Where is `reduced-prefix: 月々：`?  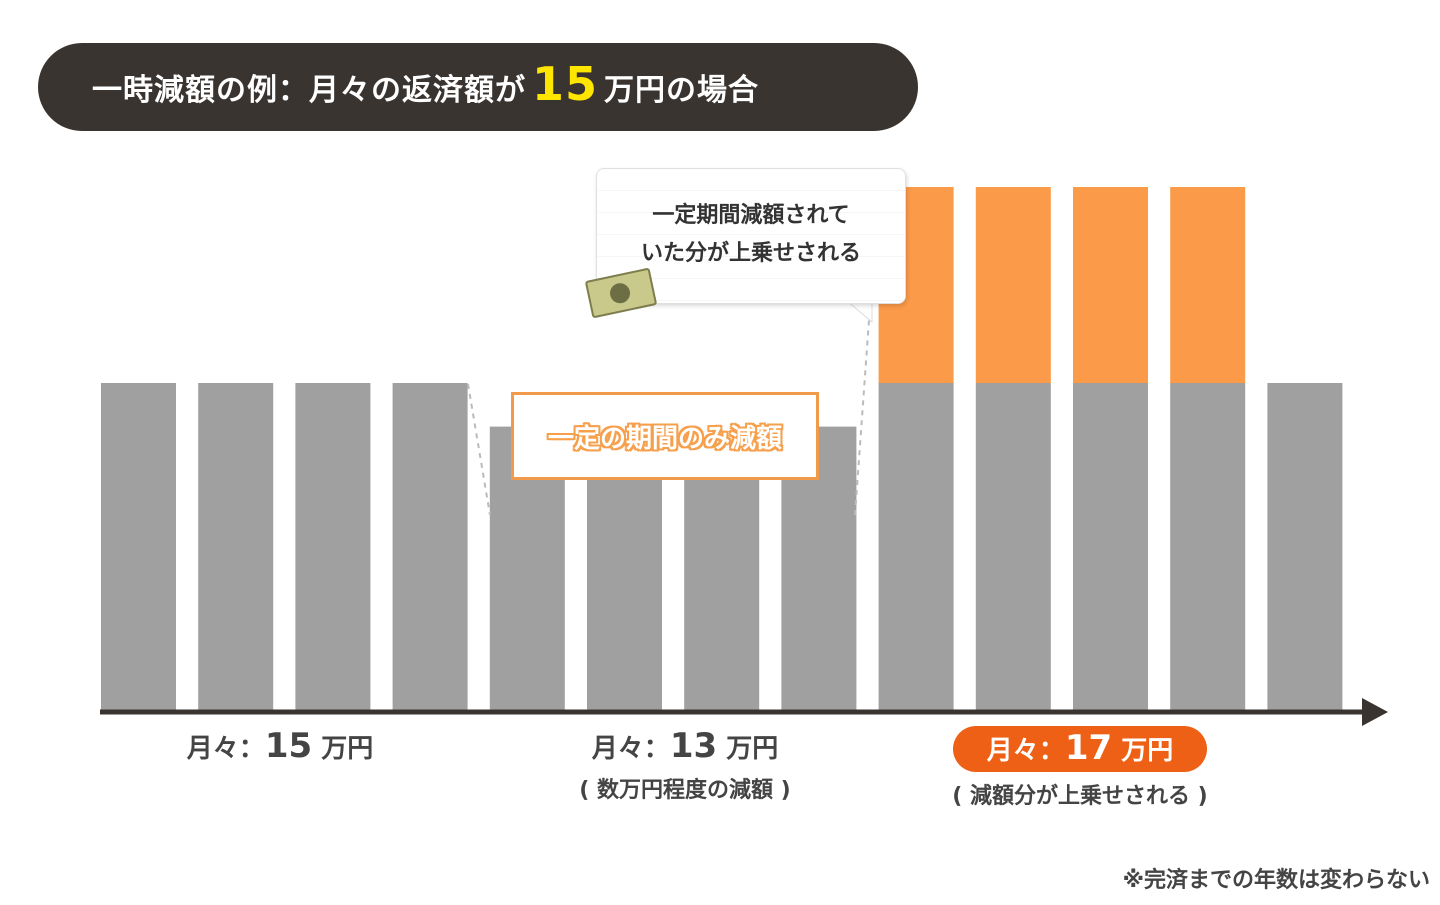 reduced-prefix: 月々： is located at coordinates (630, 749).